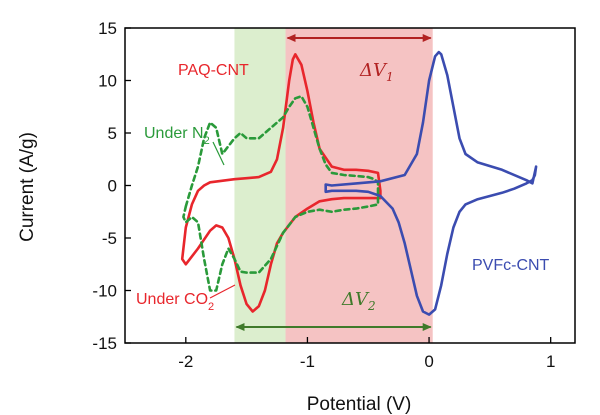 The height and width of the screenshot is (415, 600). Describe the element at coordinates (175, 302) in the screenshot. I see `under-co2-label: Under CO2` at that location.